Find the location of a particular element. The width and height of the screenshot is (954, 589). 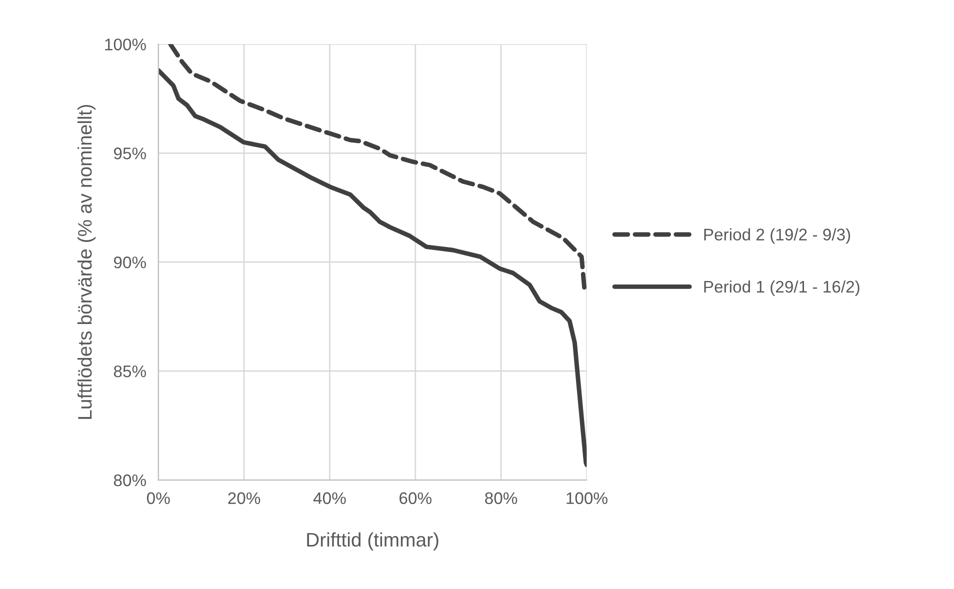

y-tick-label: 90% is located at coordinates (130, 262).